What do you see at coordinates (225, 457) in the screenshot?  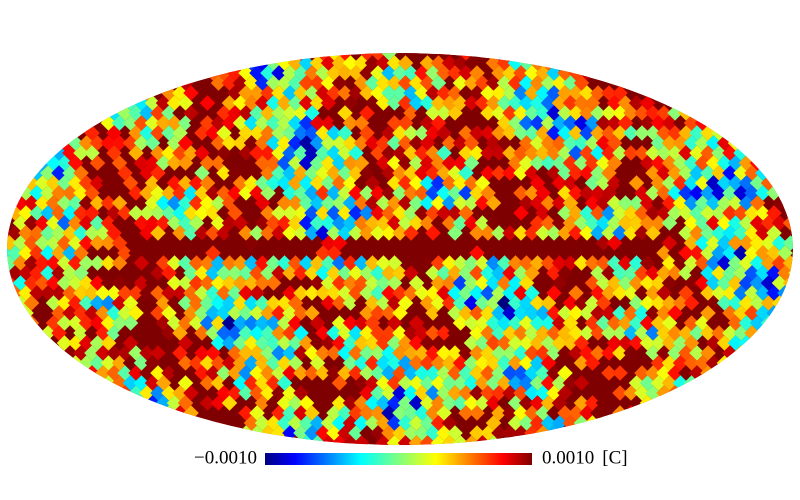 I see `colorbar-tick-label: −0.0010` at bounding box center [225, 457].